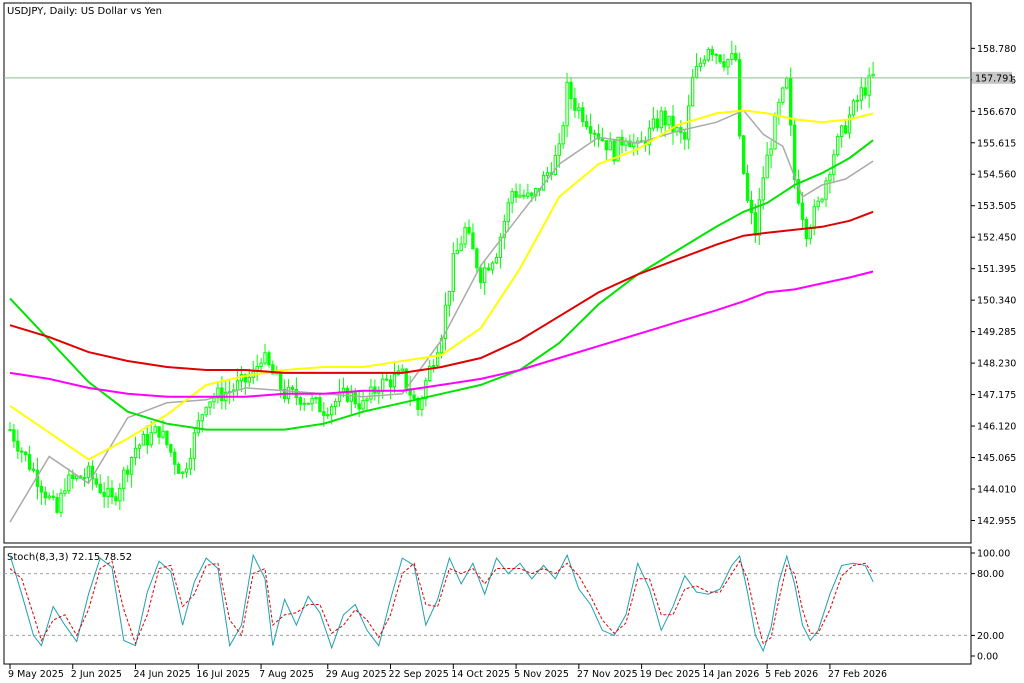 The image size is (1024, 683). Describe the element at coordinates (223, 674) in the screenshot. I see `x-tick-label: 16 Jul 2025` at that location.